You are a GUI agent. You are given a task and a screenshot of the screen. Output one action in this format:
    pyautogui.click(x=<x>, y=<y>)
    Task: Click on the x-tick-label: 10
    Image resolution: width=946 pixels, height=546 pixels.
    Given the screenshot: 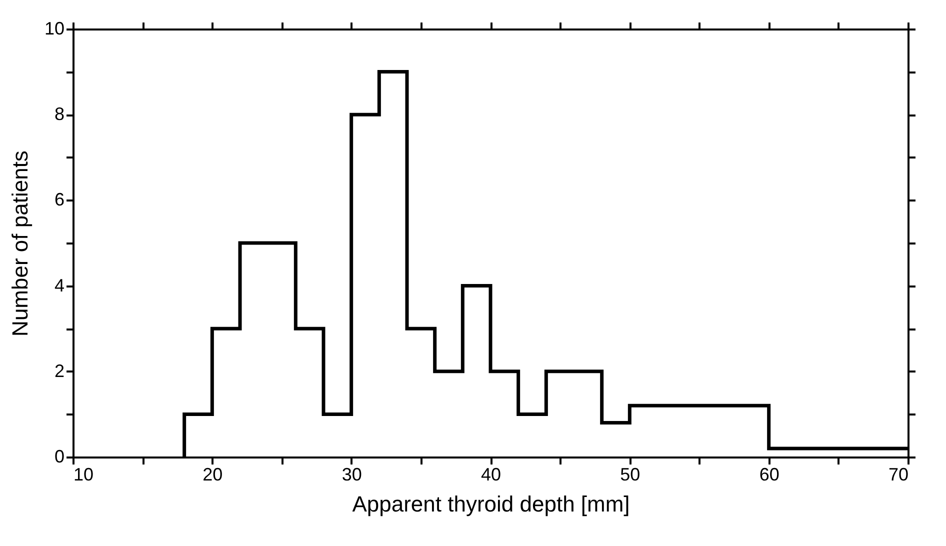 What is the action you would take?
    pyautogui.click(x=84, y=474)
    